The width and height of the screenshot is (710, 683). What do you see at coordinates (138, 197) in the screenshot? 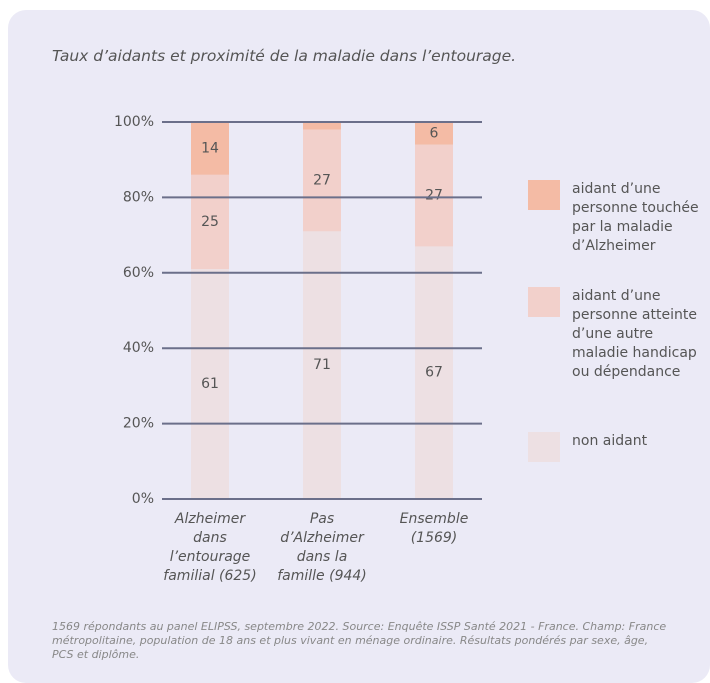
I see `y-tick-label: 80%` at bounding box center [138, 197].